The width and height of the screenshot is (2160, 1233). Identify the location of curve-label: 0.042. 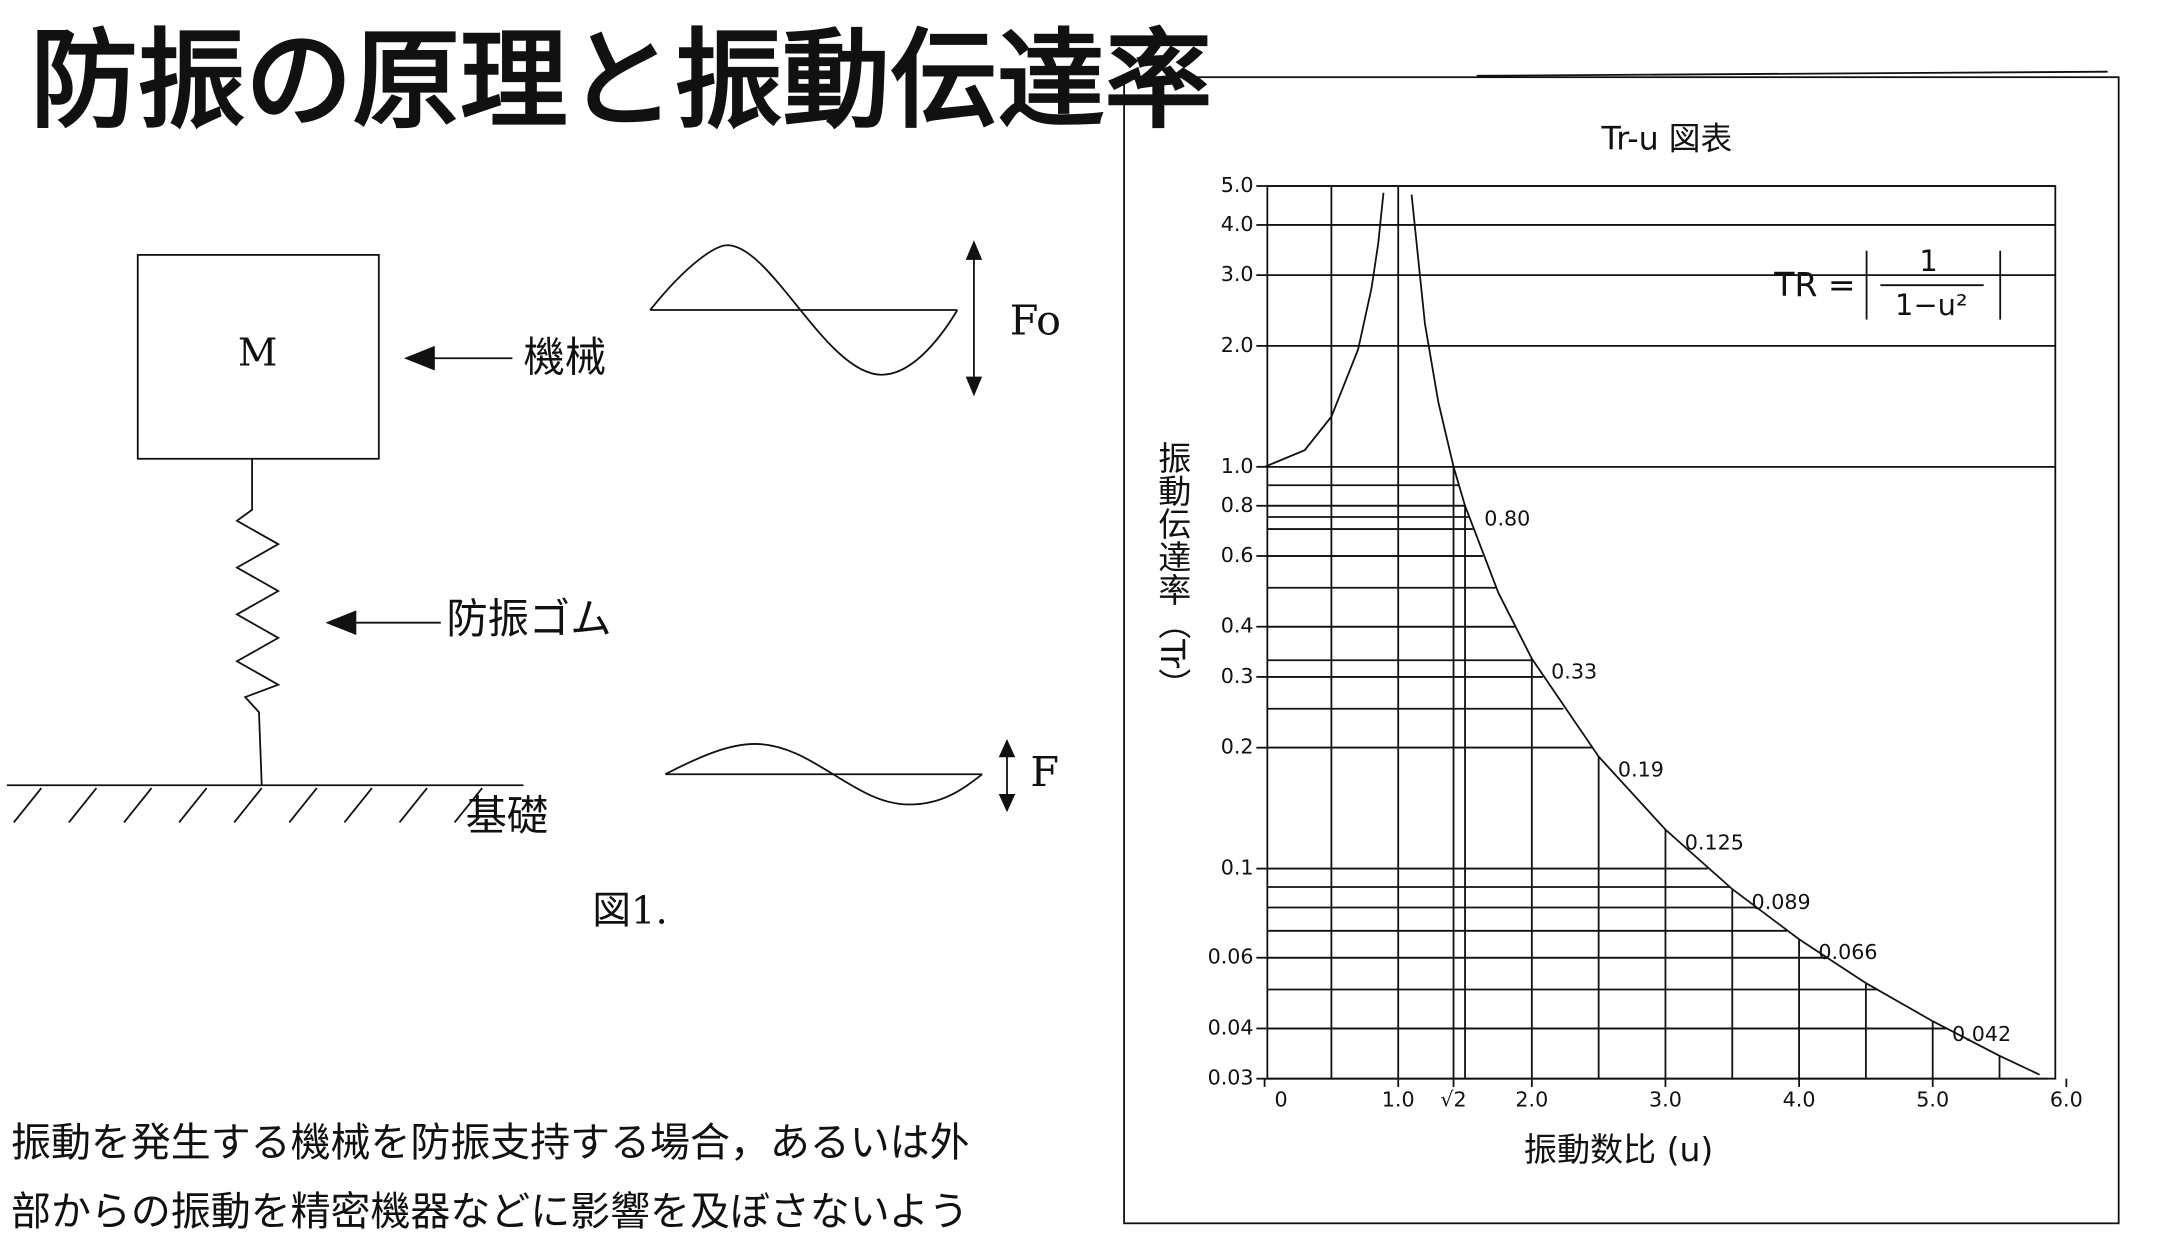
(1981, 1034).